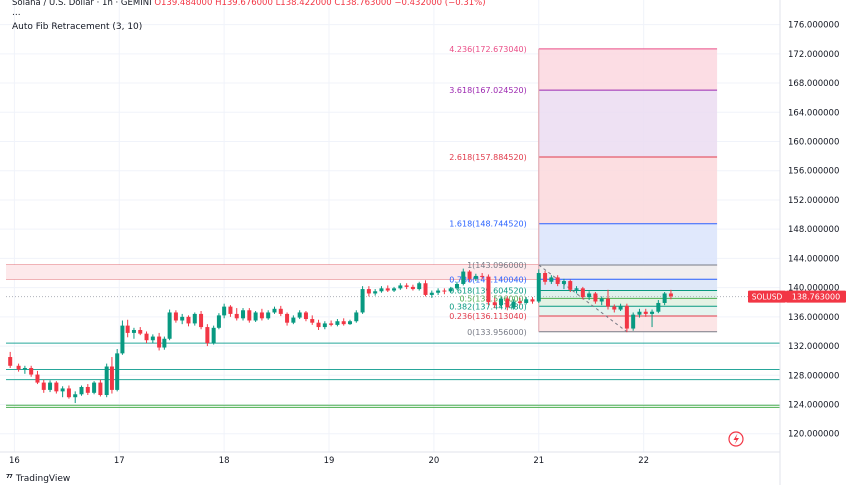 This screenshot has width=852, height=485. I want to click on fib-level-label: 3.618(167.024520), so click(488, 90).